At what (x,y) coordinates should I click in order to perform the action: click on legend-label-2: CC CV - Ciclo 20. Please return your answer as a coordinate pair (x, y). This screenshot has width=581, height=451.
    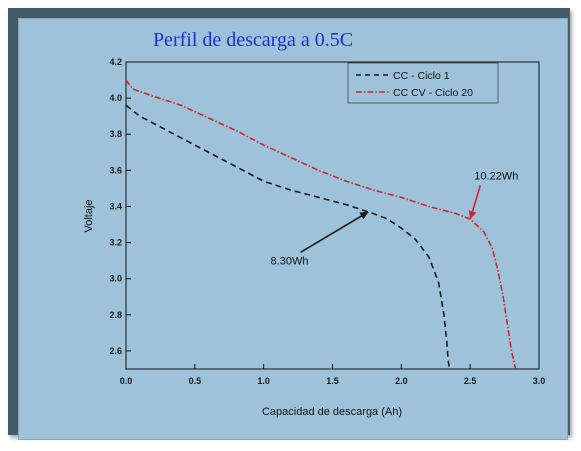
    Looking at the image, I should click on (433, 93).